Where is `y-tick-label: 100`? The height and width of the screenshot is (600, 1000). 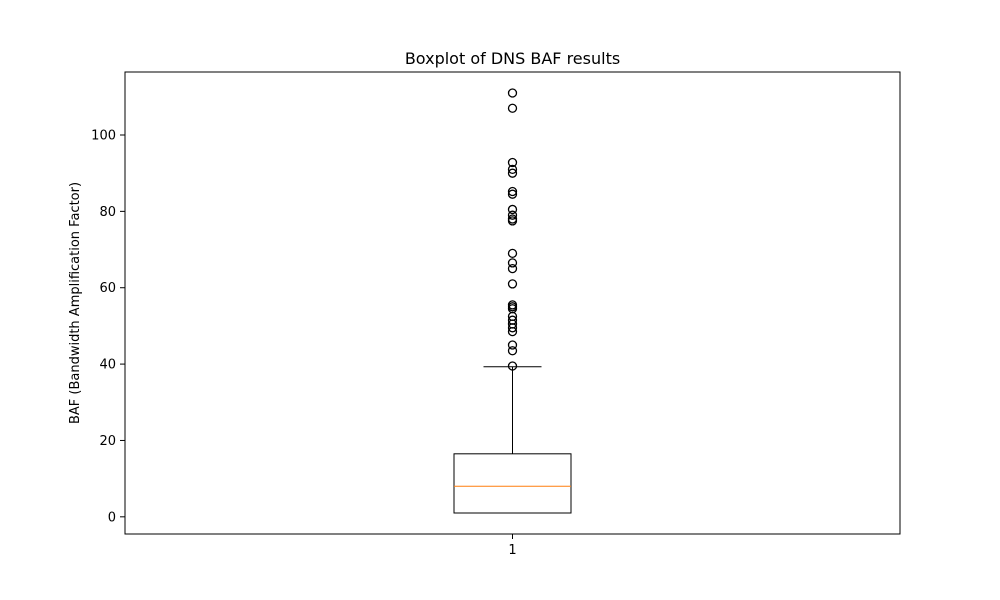
y-tick-label: 100 is located at coordinates (103, 136).